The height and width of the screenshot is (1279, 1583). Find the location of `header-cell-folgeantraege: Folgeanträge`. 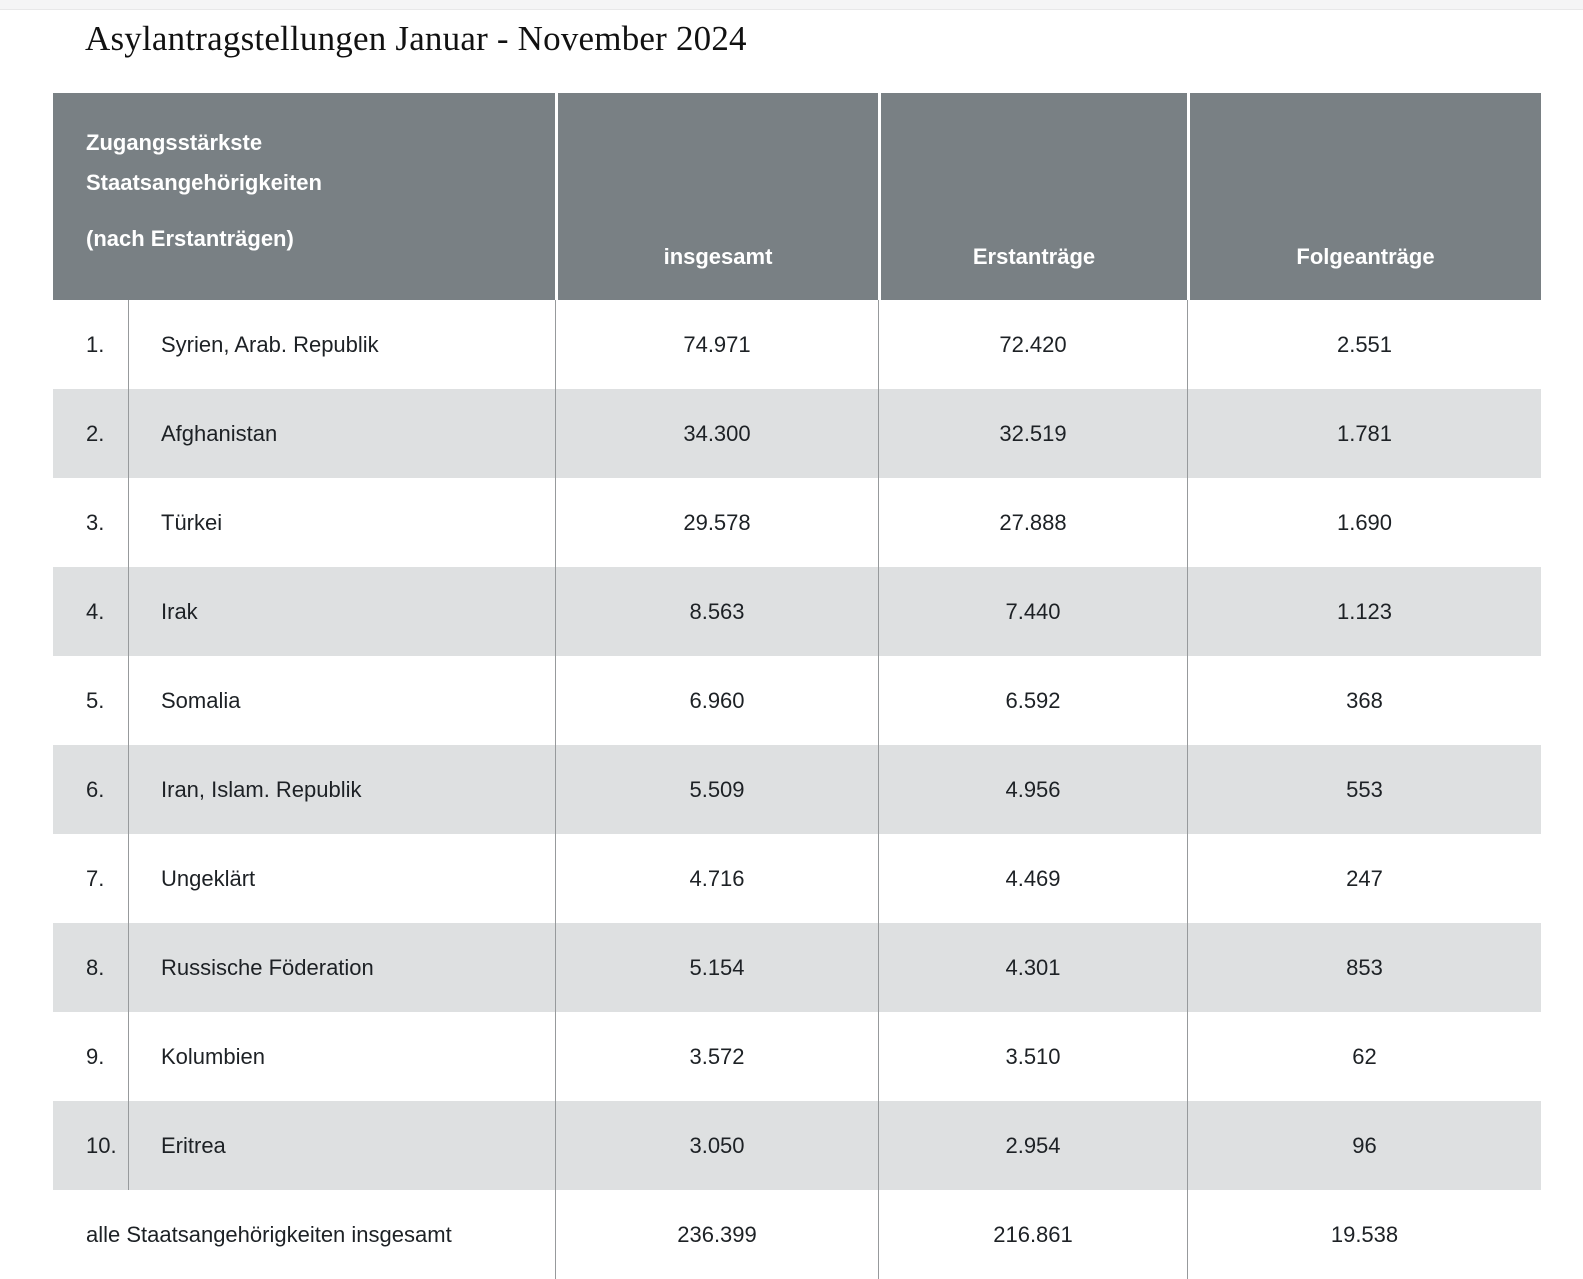

header-cell-folgeantraege: Folgeanträge is located at coordinates (1364, 196).